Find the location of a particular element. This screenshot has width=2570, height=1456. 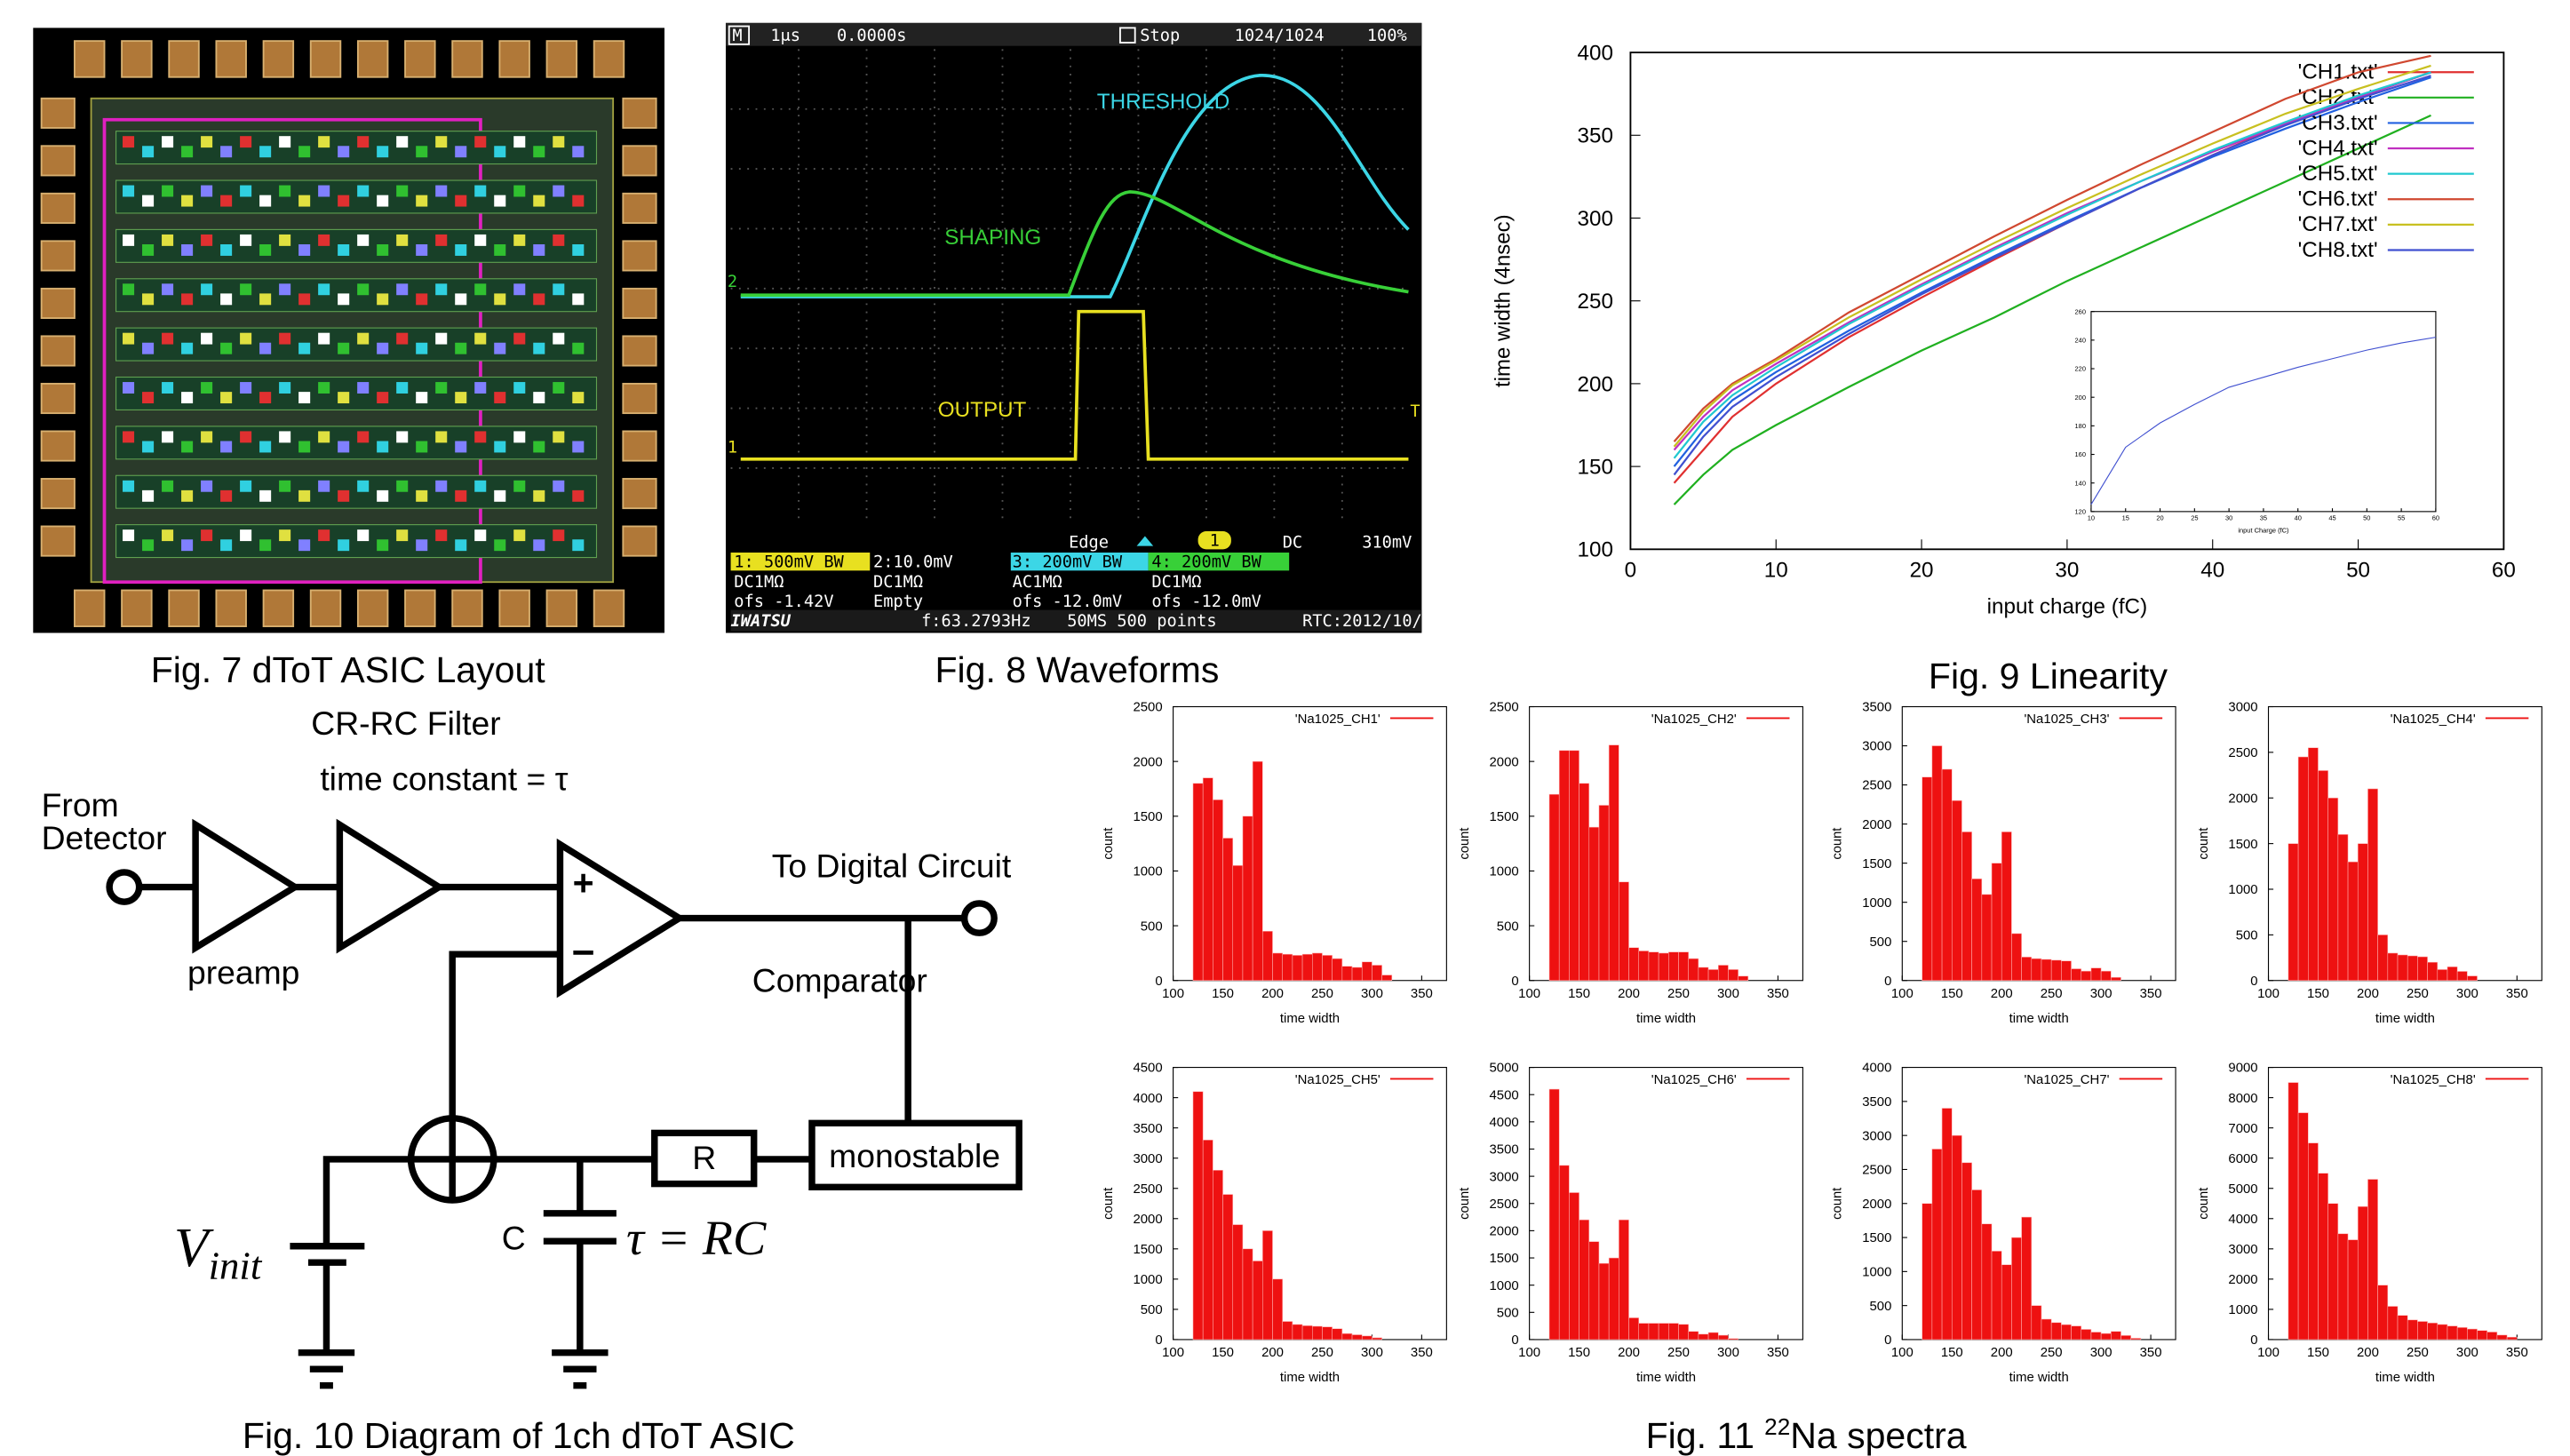

source-label: From is located at coordinates (80, 804).